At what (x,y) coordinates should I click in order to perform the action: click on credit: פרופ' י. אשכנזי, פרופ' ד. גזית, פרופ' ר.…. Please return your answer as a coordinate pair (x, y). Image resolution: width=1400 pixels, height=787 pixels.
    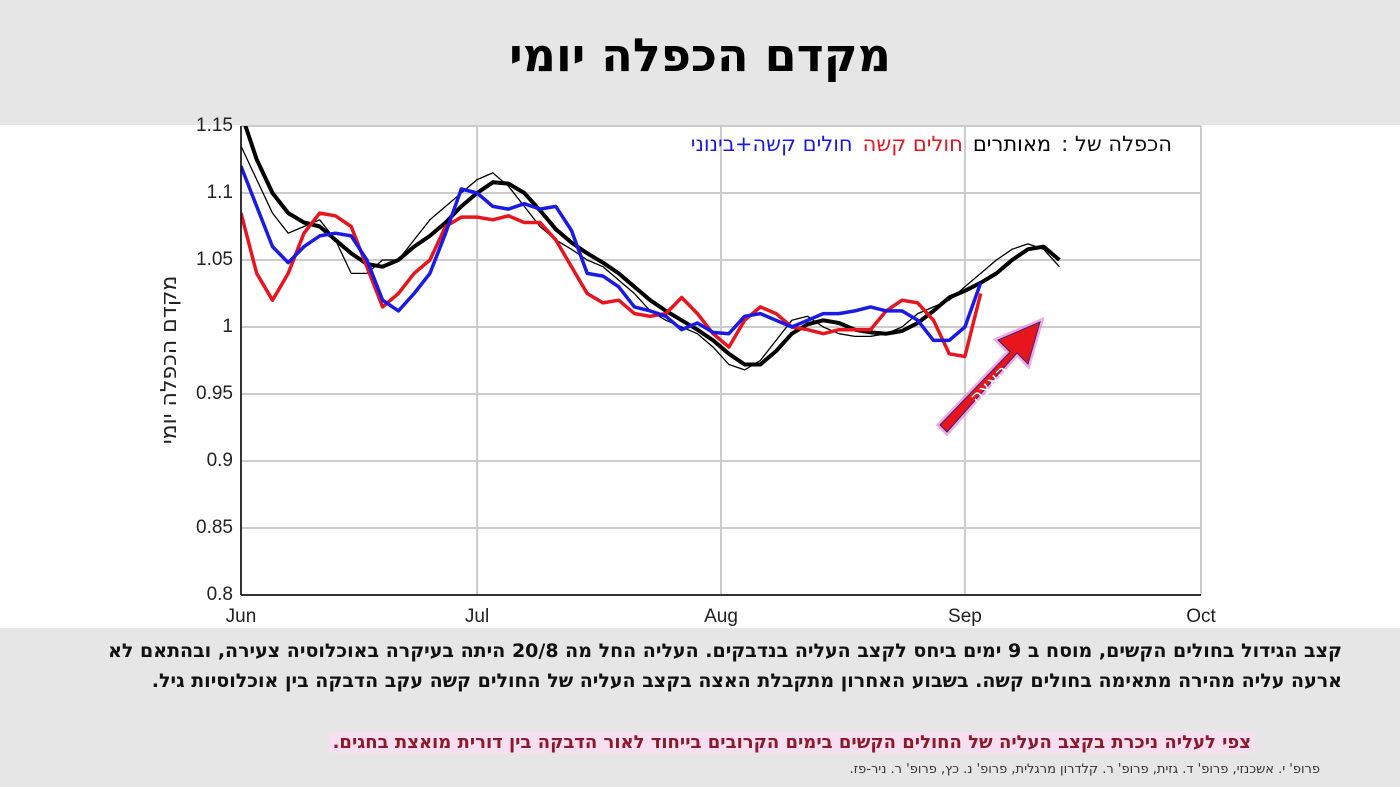
    Looking at the image, I should click on (1085, 769).